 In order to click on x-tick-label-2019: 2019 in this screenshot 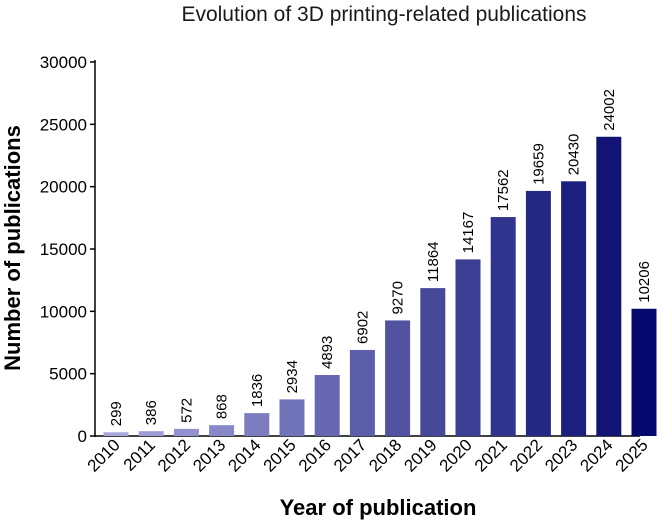, I will do `click(420, 455)`.